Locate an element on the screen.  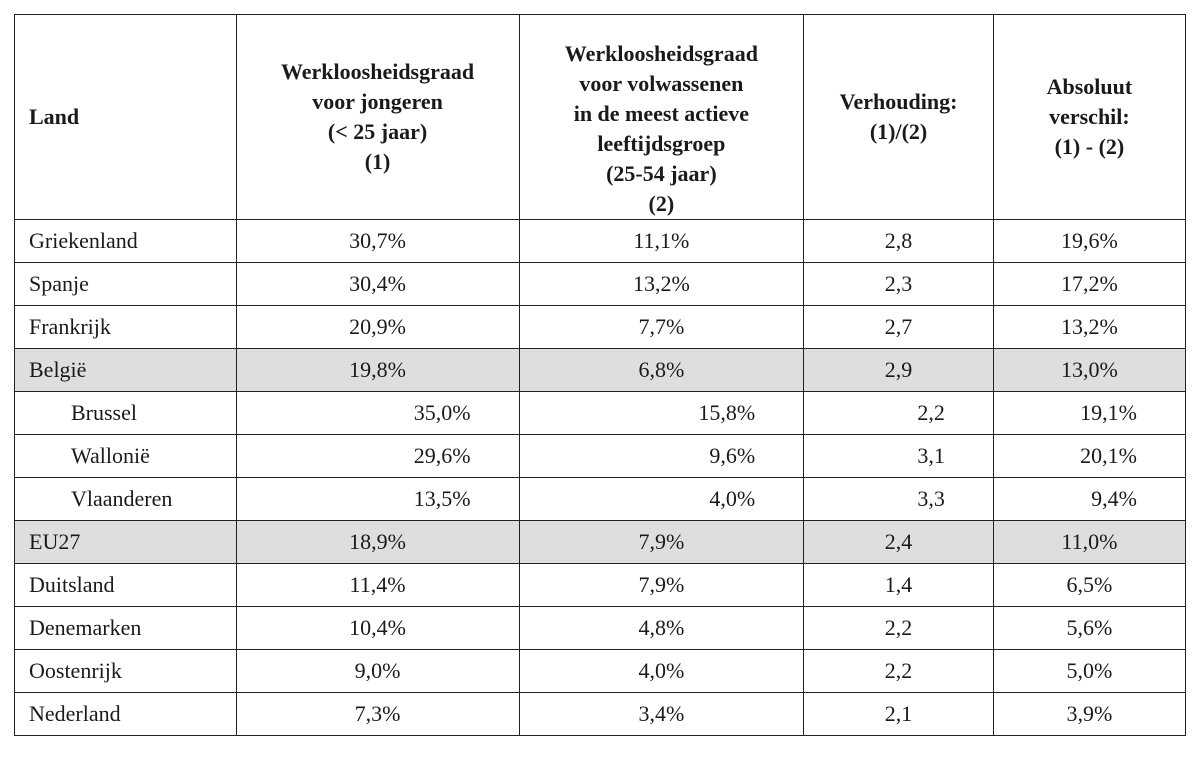
cell-land: Oostenrijk is located at coordinates (125, 671).